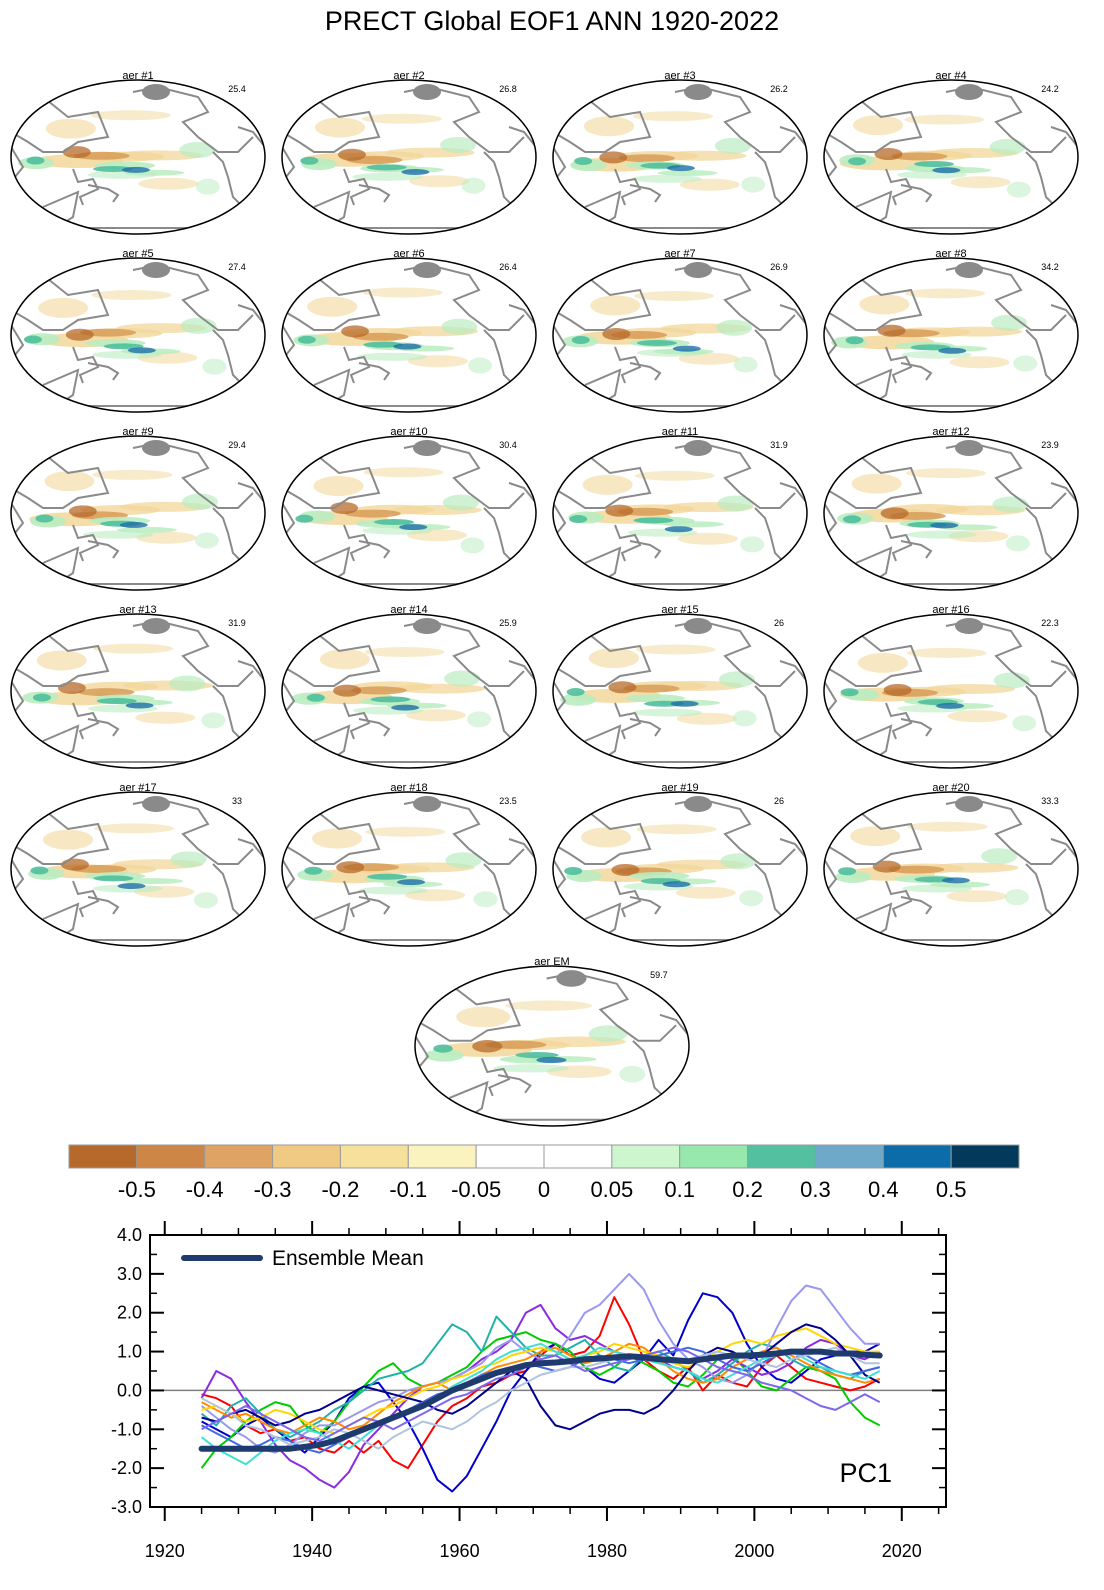 This screenshot has width=1104, height=1590. What do you see at coordinates (408, 788) in the screenshot?
I see `map-label: aer #18` at bounding box center [408, 788].